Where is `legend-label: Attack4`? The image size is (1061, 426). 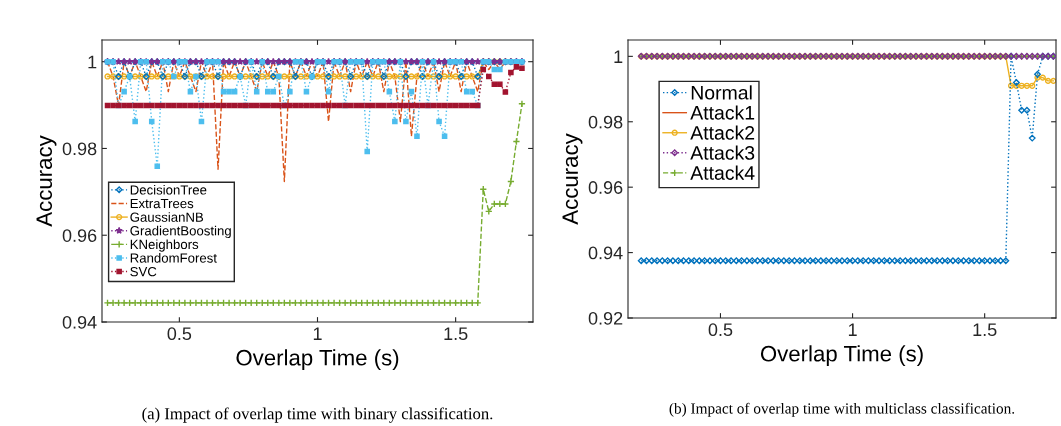 legend-label: Attack4 is located at coordinates (722, 172).